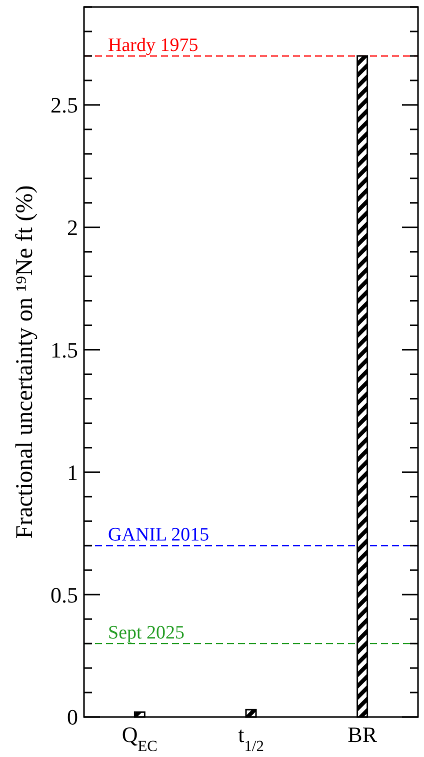 Image resolution: width=424 pixels, height=757 pixels. What do you see at coordinates (64, 105) in the screenshot?
I see `y-tick-label: 2.5` at bounding box center [64, 105].